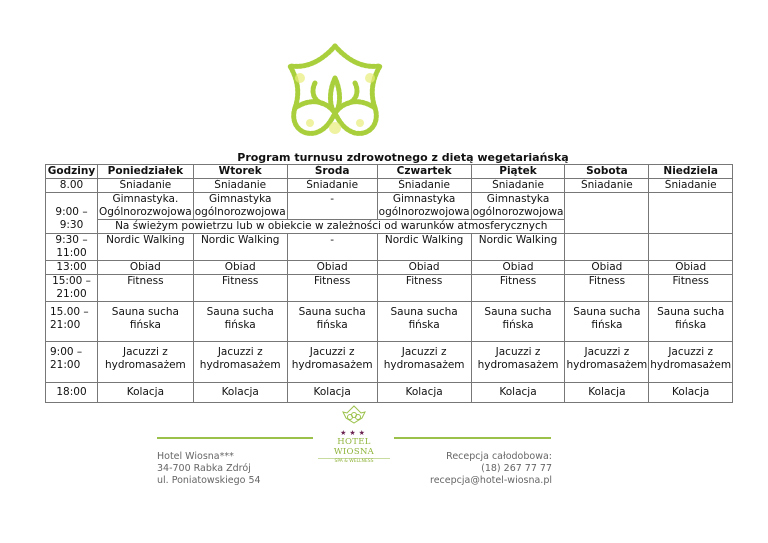  What do you see at coordinates (240, 171) in the screenshot?
I see `header-cell: Wtorek` at bounding box center [240, 171].